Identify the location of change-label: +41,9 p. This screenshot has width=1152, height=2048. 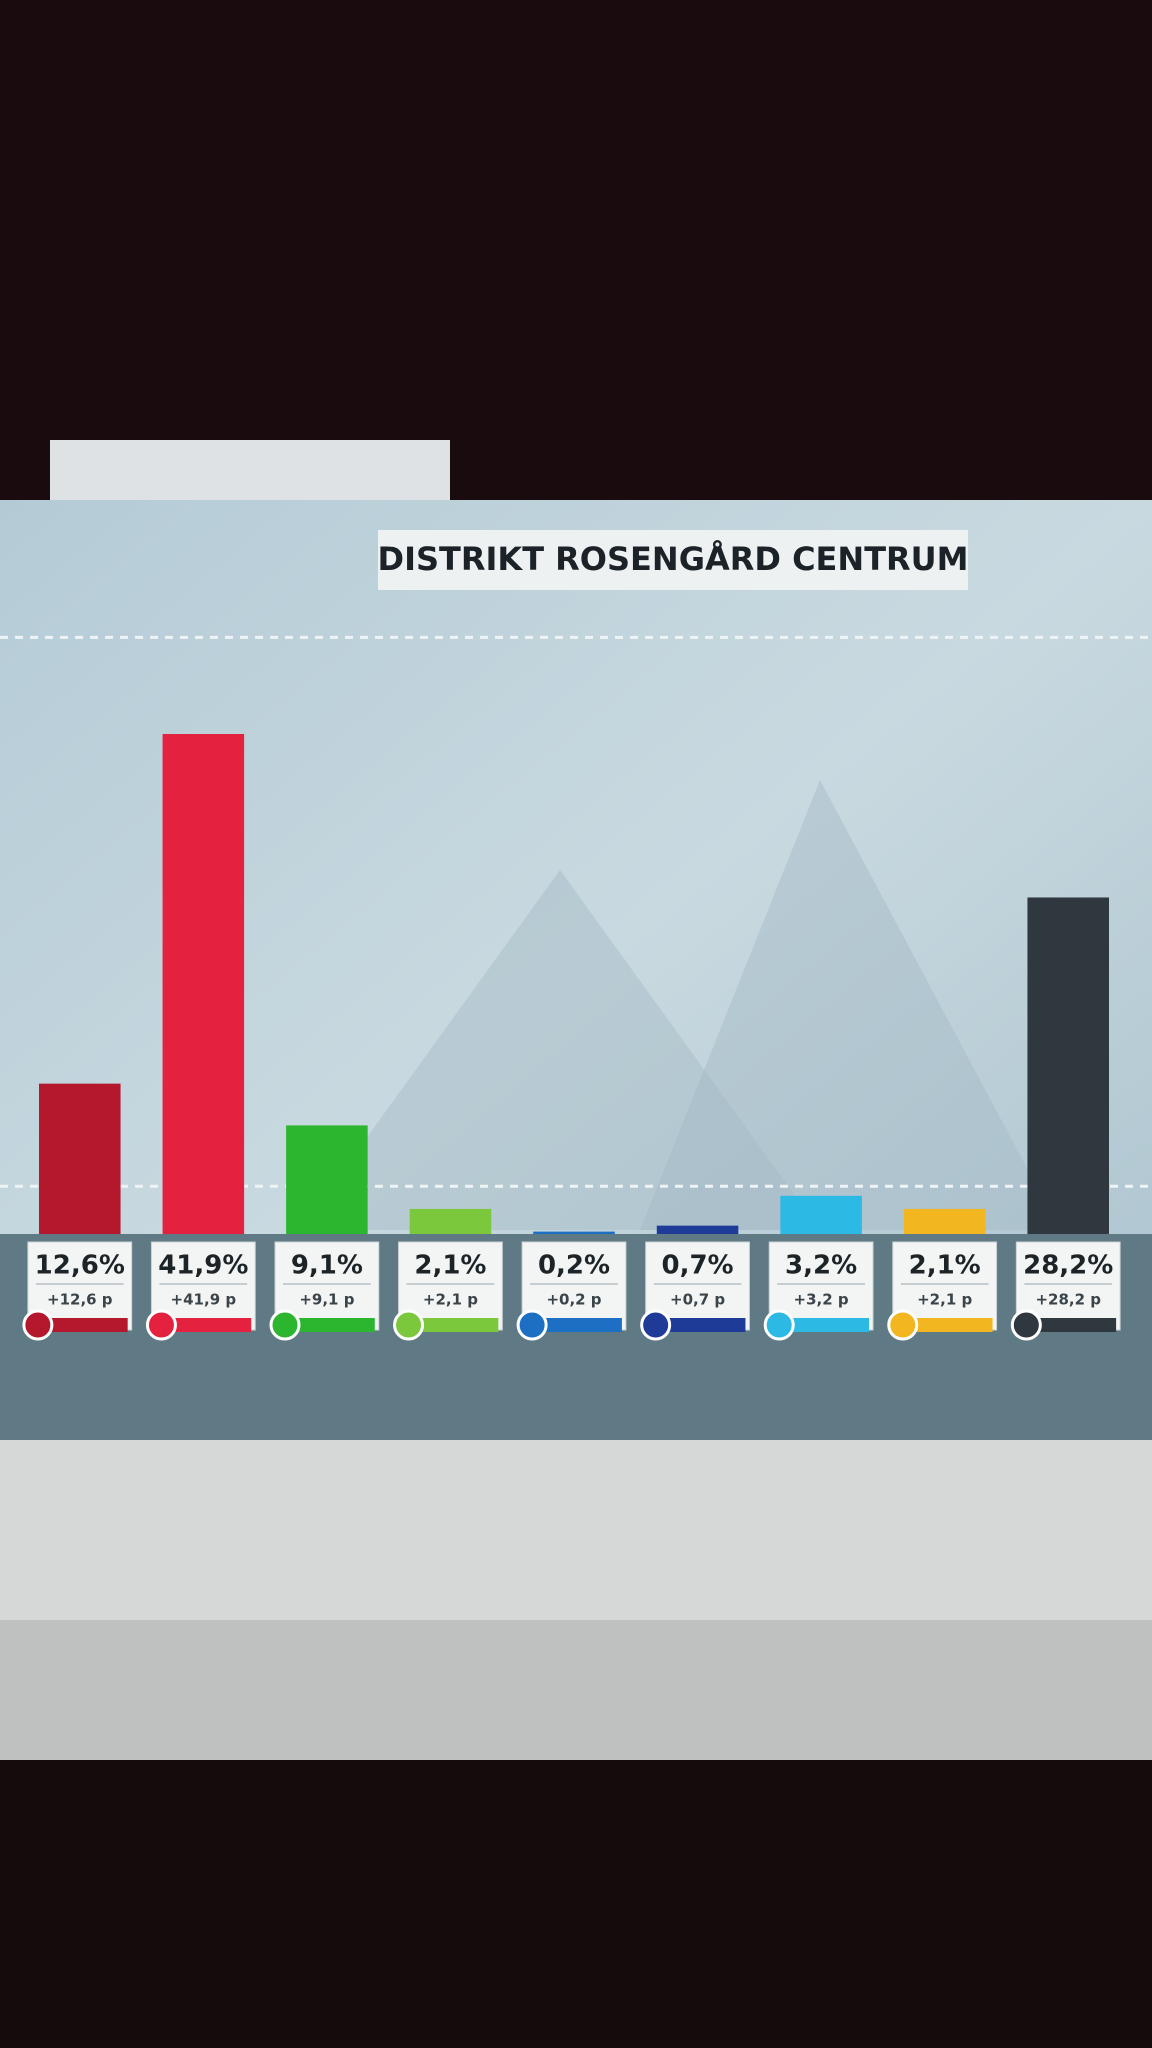
(204, 1300).